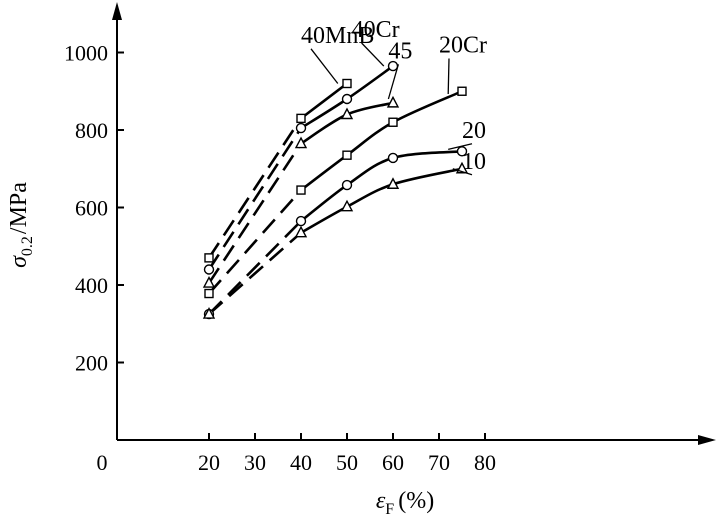  What do you see at coordinates (301, 462) in the screenshot?
I see `x-tick-label: 40` at bounding box center [301, 462].